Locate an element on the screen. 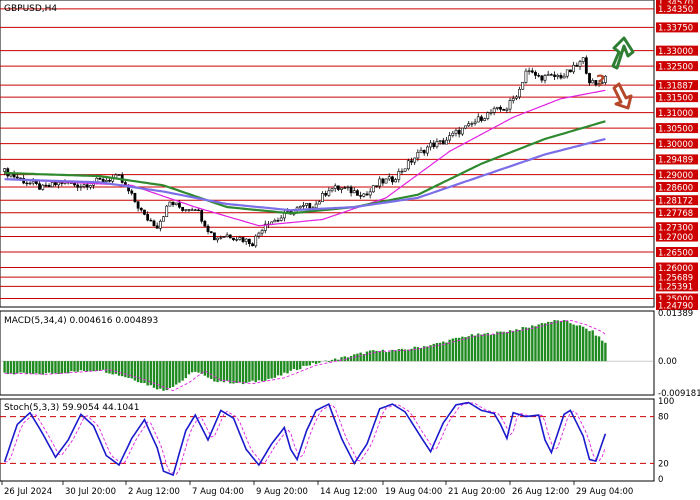 The width and height of the screenshot is (700, 500). last-price-marker is located at coordinates (633, 76).